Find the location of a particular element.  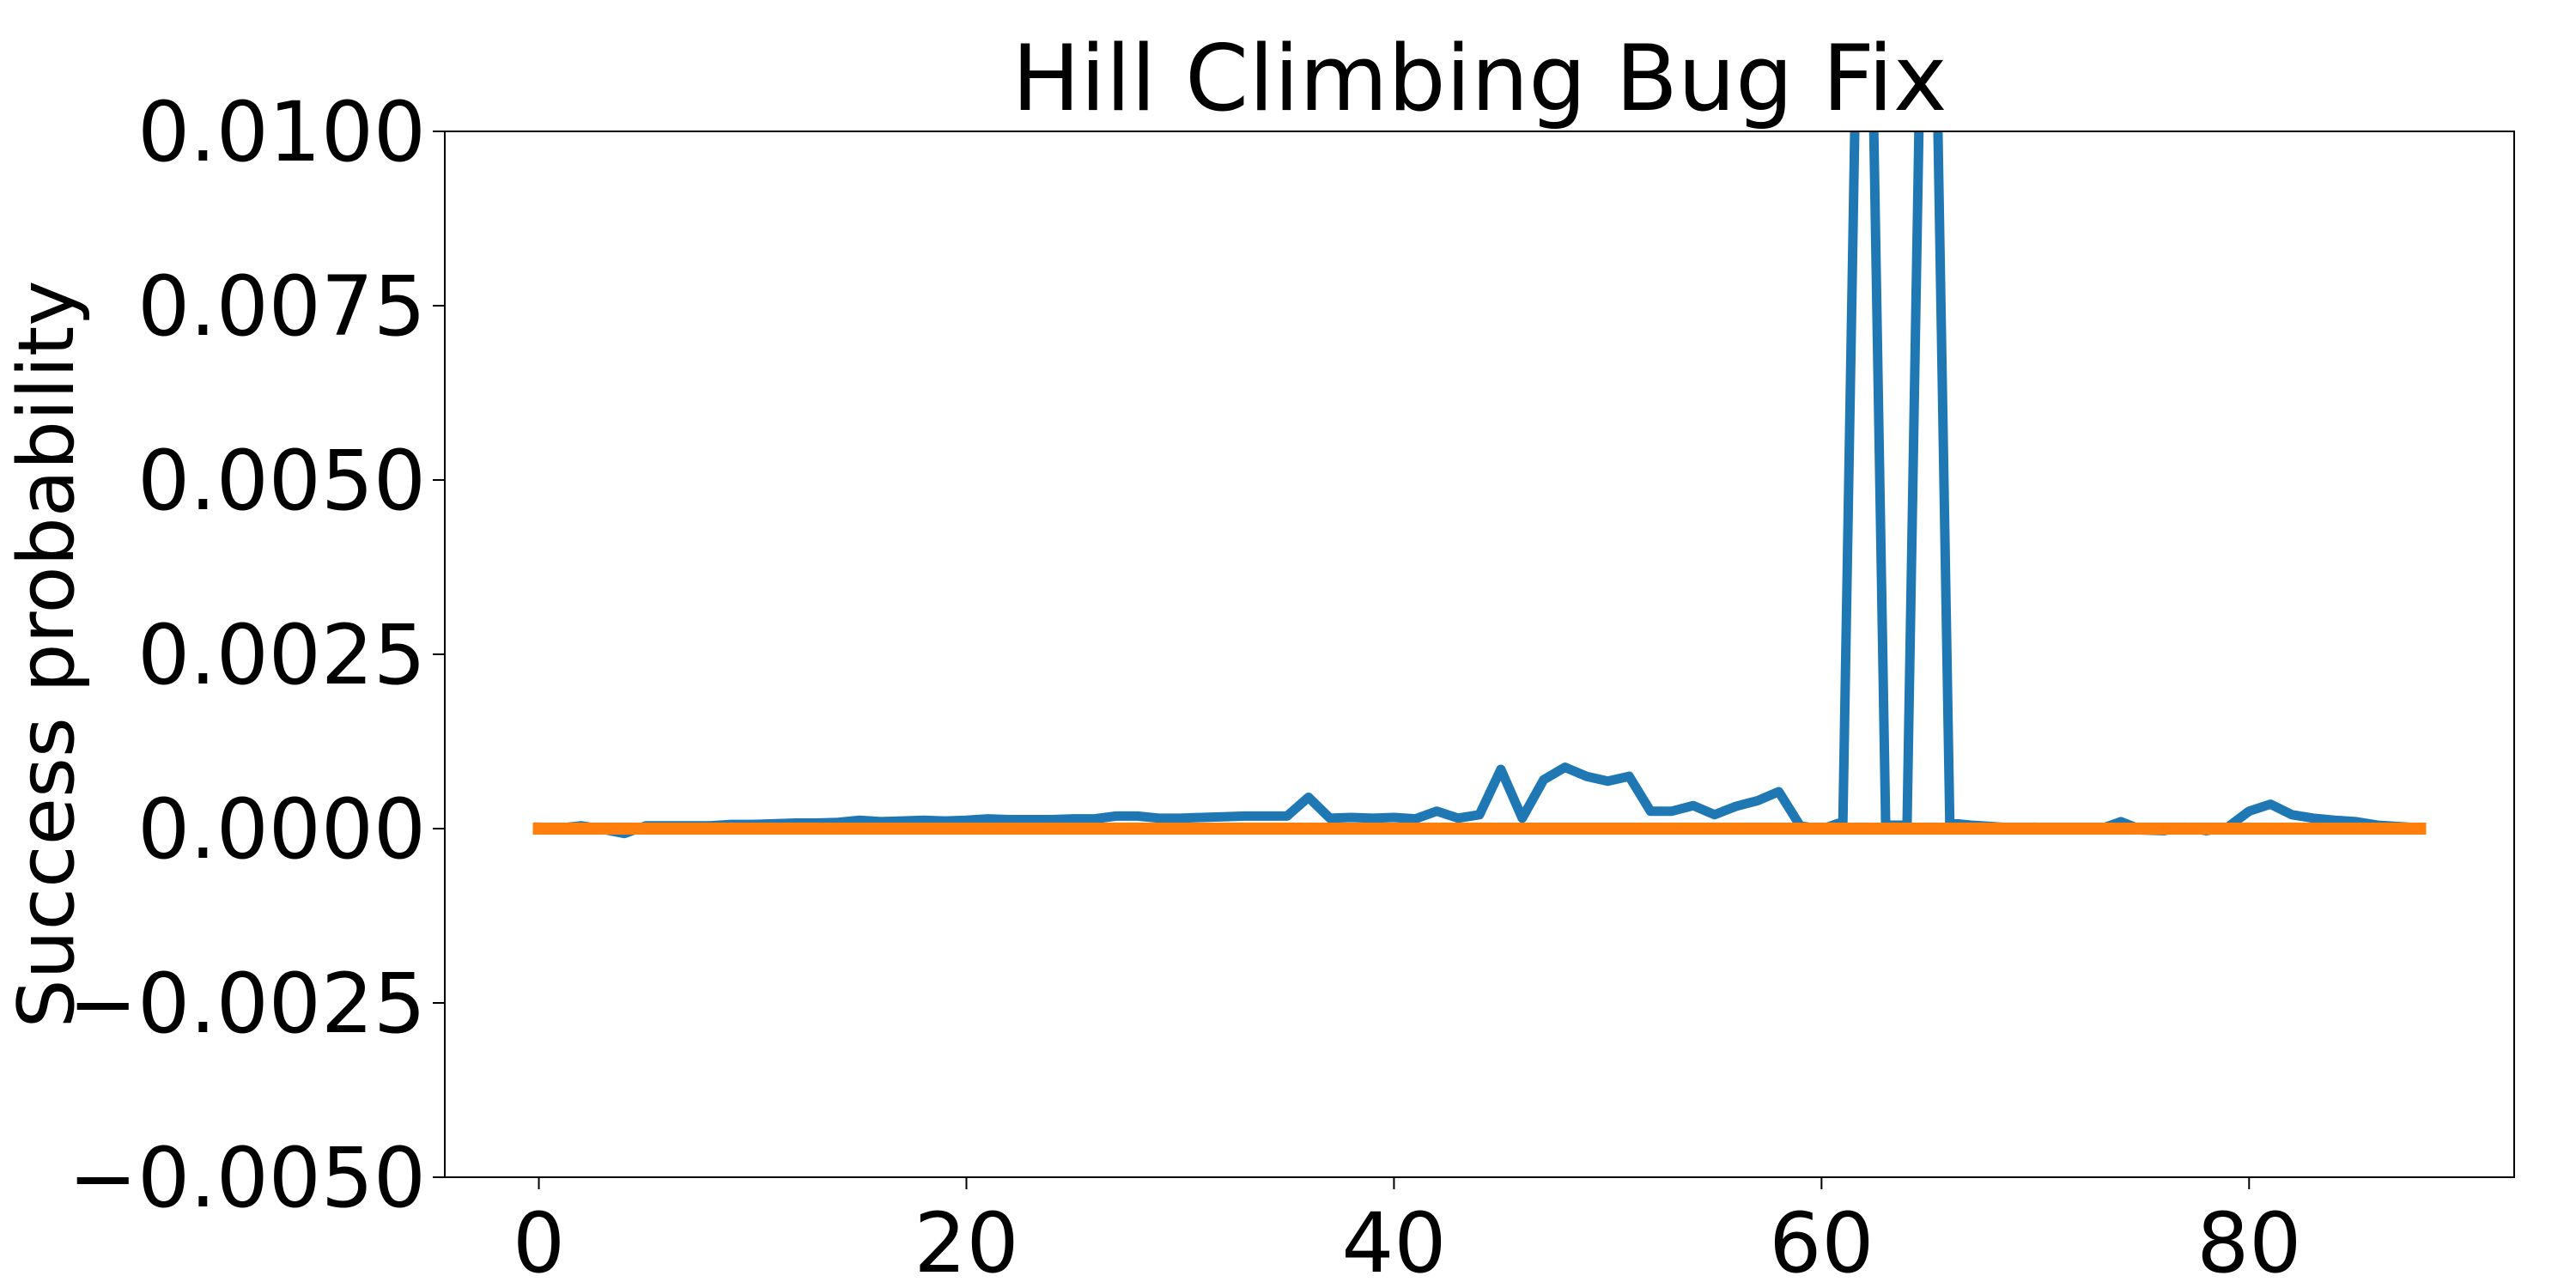

y-tick-label: 0.0075 is located at coordinates (281, 306).